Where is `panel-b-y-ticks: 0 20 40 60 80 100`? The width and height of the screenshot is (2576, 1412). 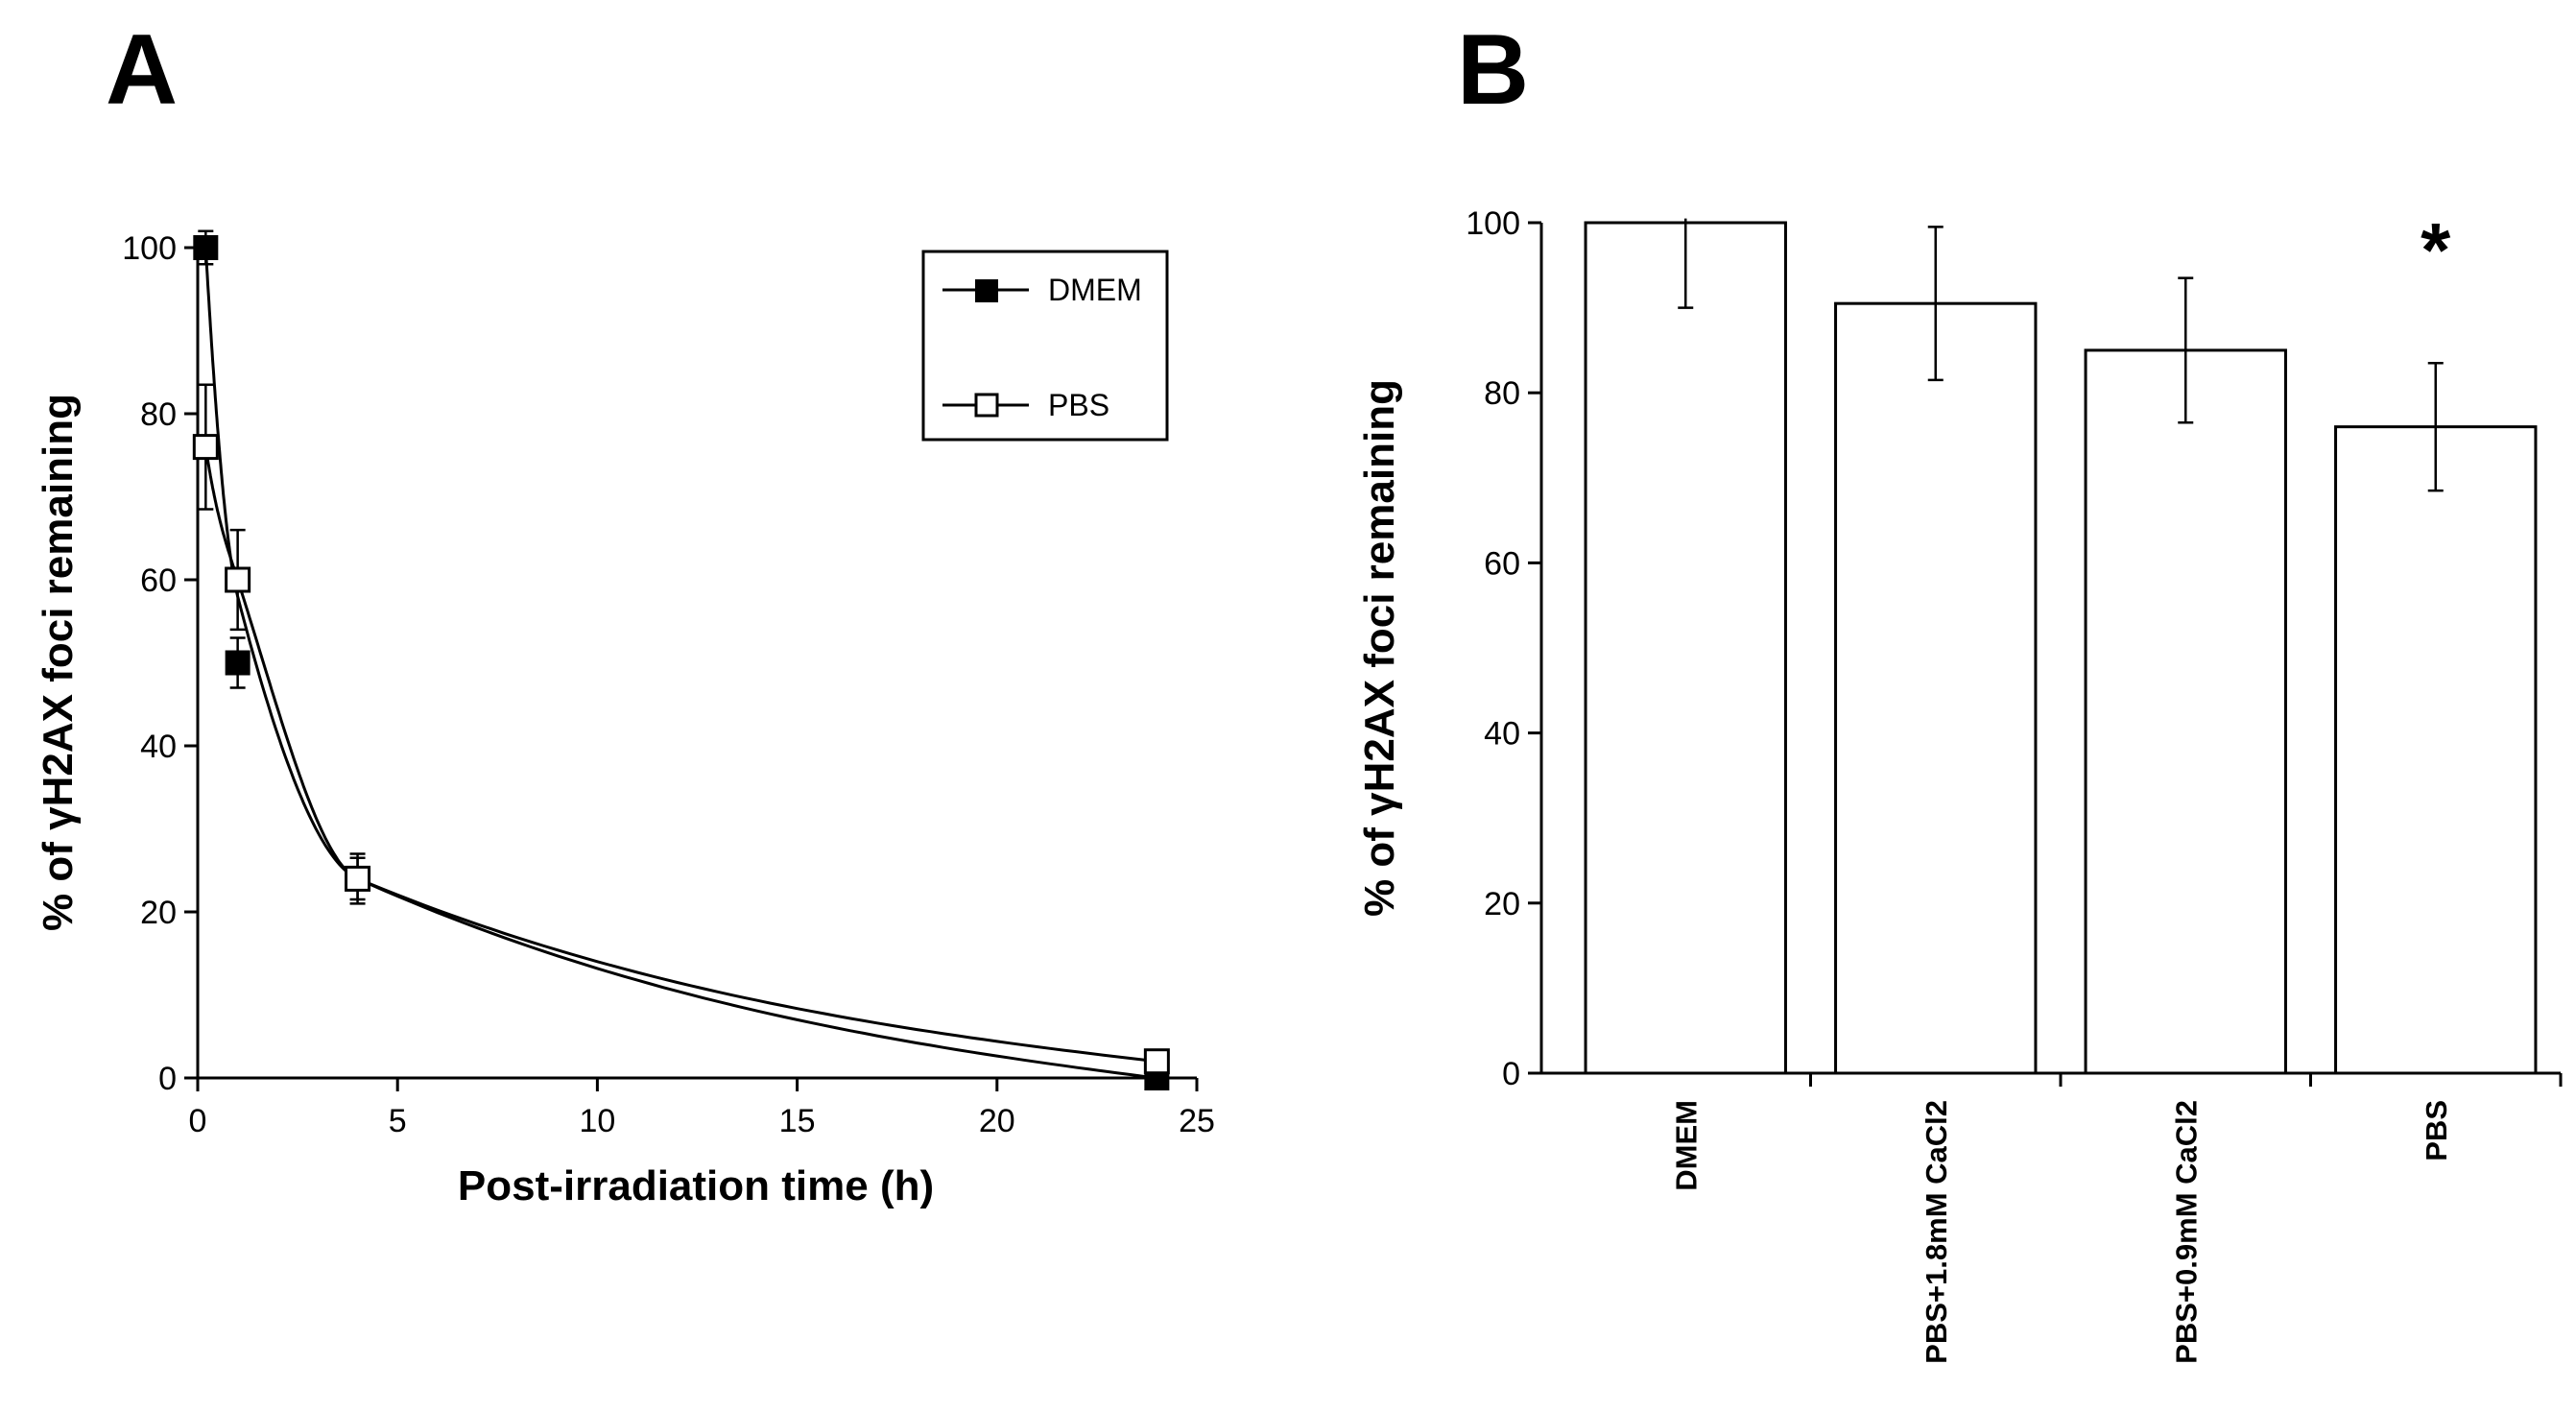 panel-b-y-ticks: 0 20 40 60 80 100 is located at coordinates (1503, 648).